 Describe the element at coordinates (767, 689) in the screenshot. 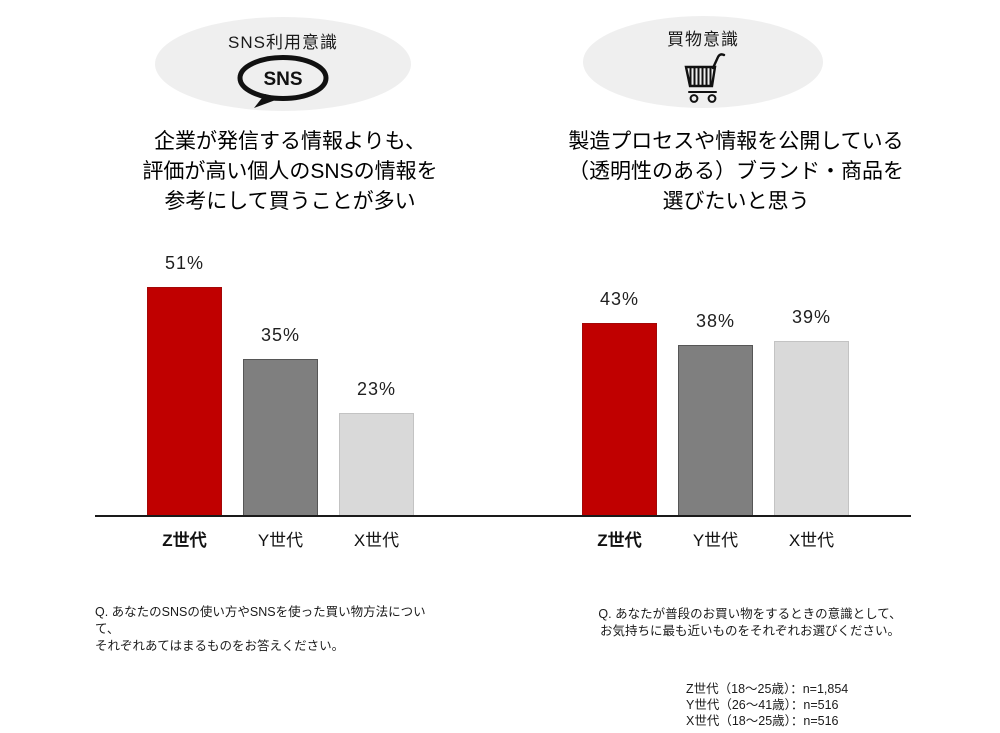

I see `sample-size-z: Z世代（18～25歳）：n=1,854` at that location.